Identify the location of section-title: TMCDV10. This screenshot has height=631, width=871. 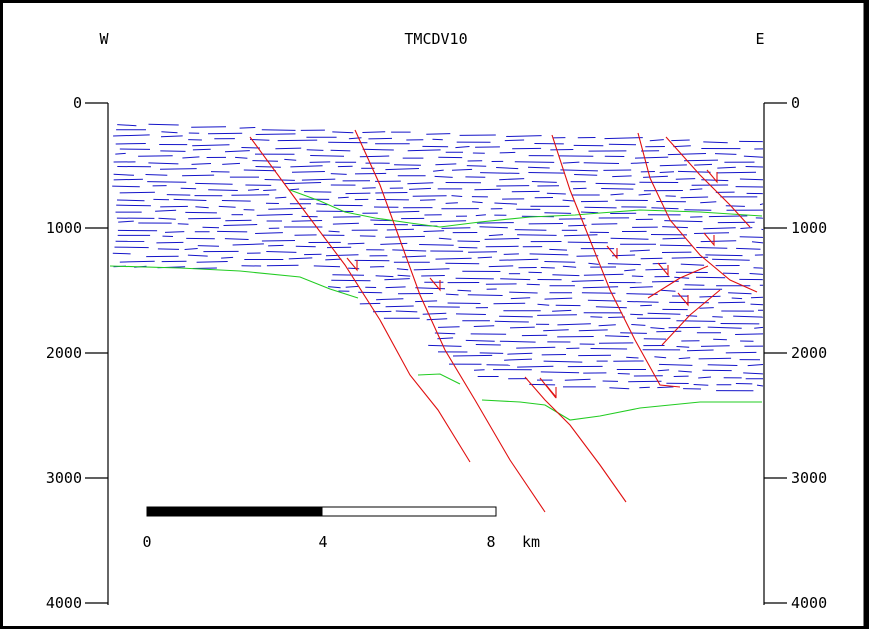
(435, 39).